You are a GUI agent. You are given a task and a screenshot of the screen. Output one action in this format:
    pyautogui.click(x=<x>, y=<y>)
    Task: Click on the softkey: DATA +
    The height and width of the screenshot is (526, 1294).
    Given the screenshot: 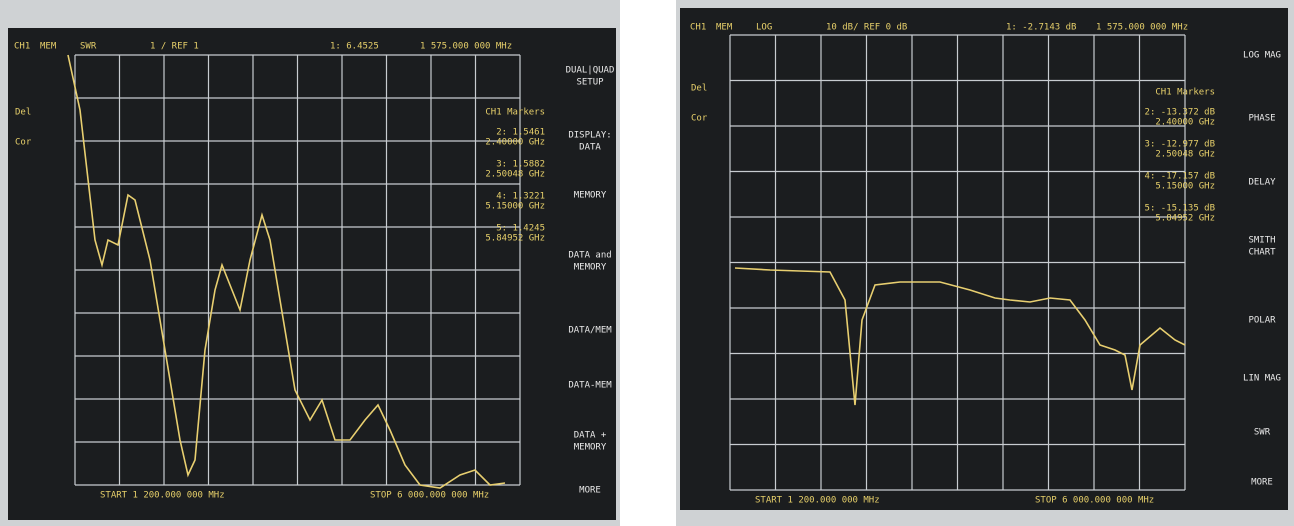 What is the action you would take?
    pyautogui.click(x=590, y=436)
    